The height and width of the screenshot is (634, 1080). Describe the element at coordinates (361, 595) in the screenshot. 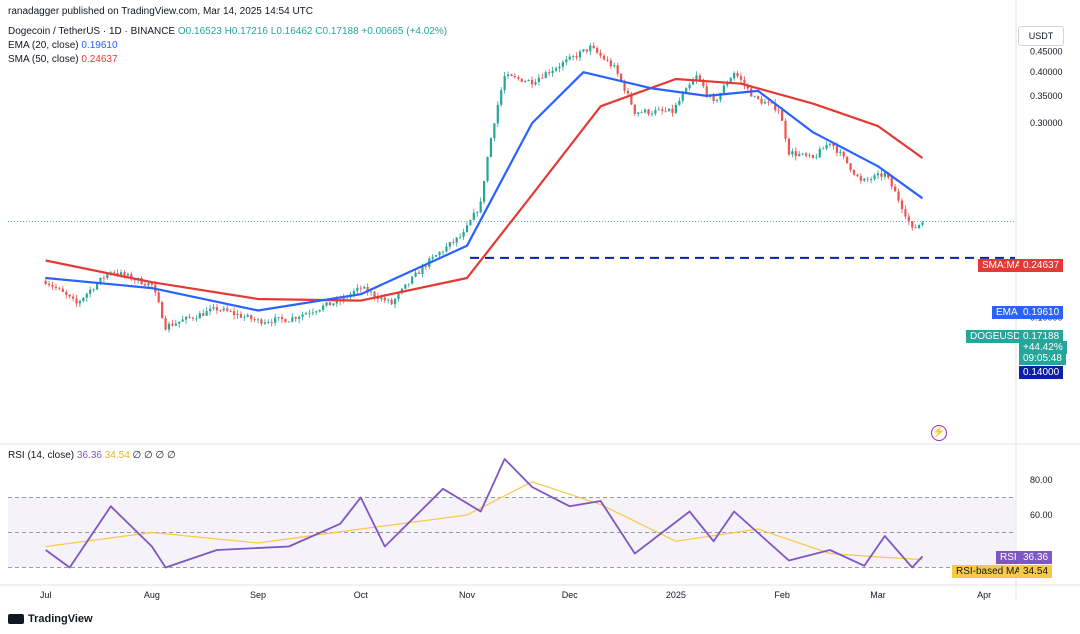

I see `time-tick-label: Oct` at that location.